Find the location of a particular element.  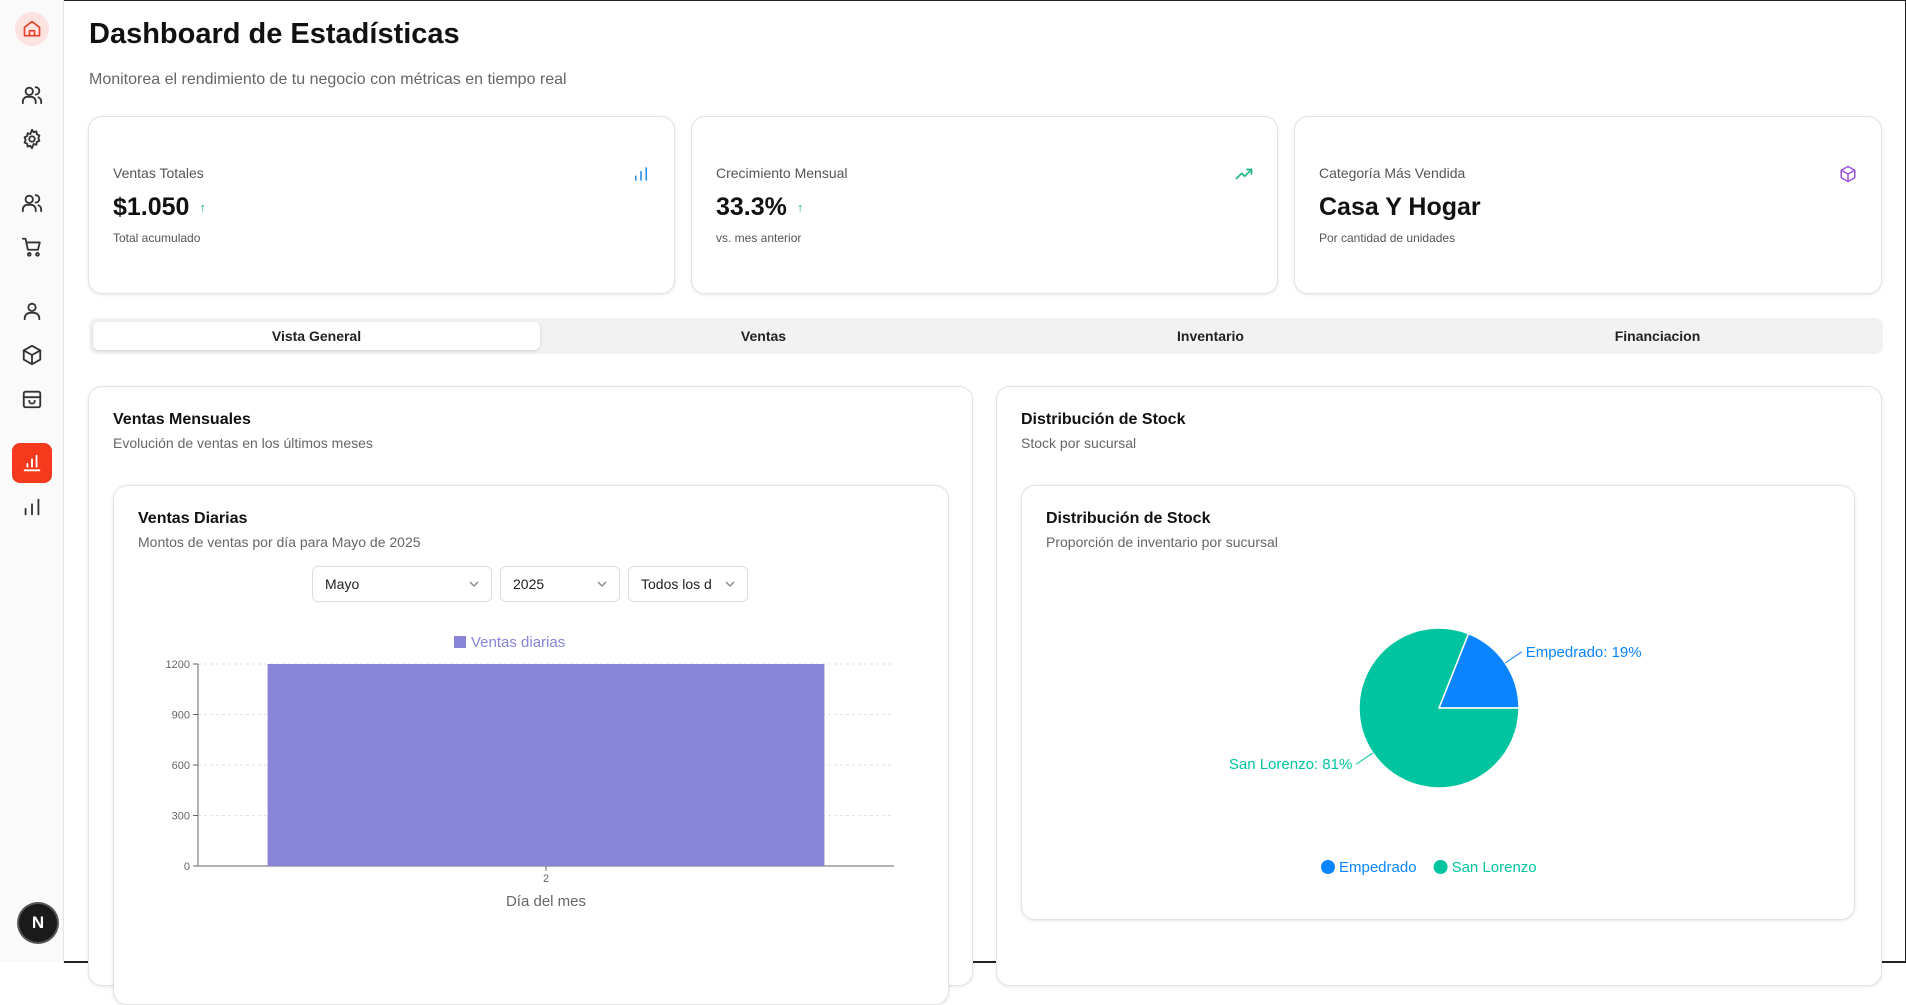

legend-label: San Lorenzo is located at coordinates (1494, 867).